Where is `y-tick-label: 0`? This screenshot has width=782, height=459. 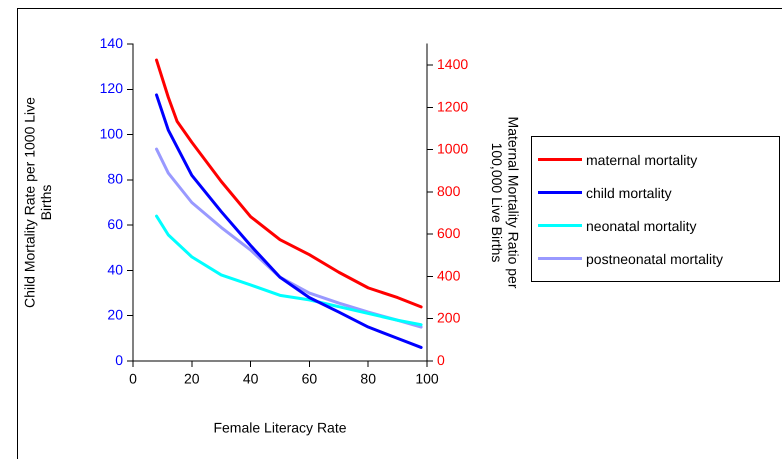 y-tick-label: 0 is located at coordinates (119, 360).